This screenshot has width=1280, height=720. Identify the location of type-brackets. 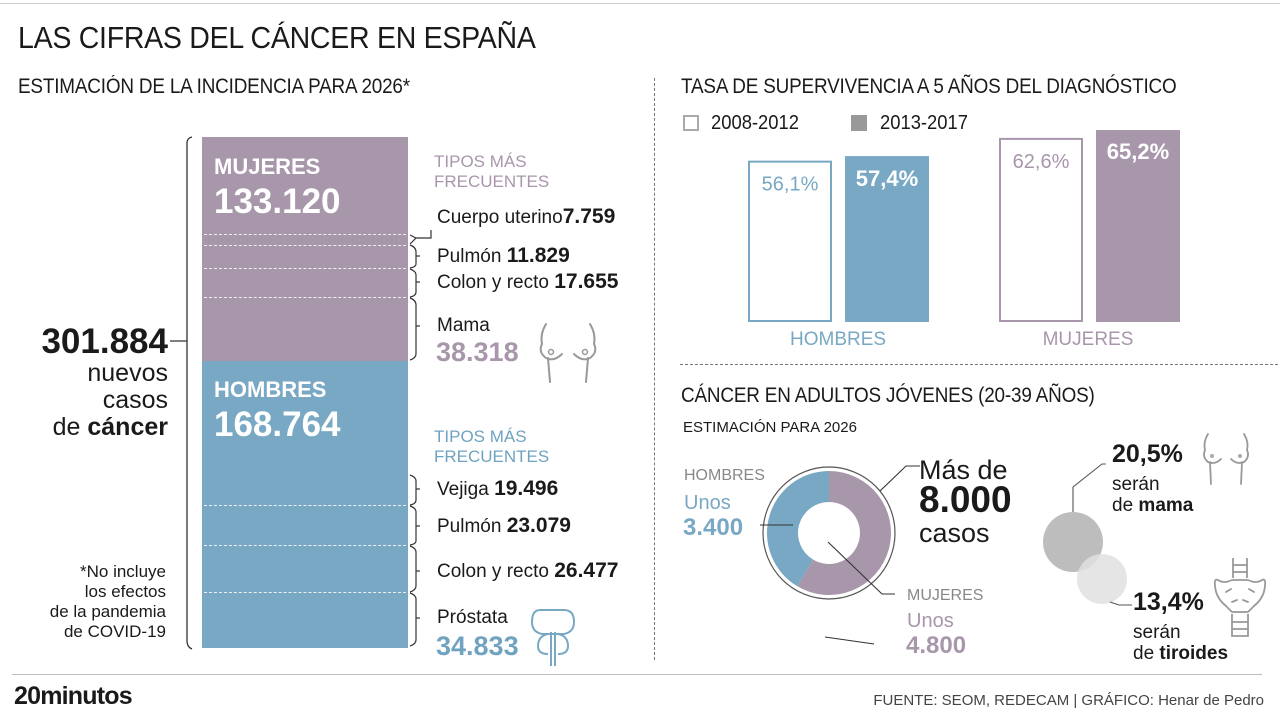
(420, 438).